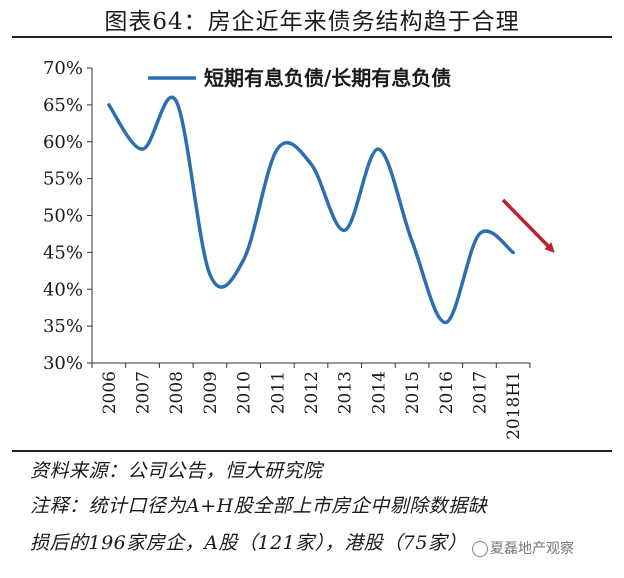 The image size is (624, 578). What do you see at coordinates (63, 363) in the screenshot?
I see `y-tick-label: 30%` at bounding box center [63, 363].